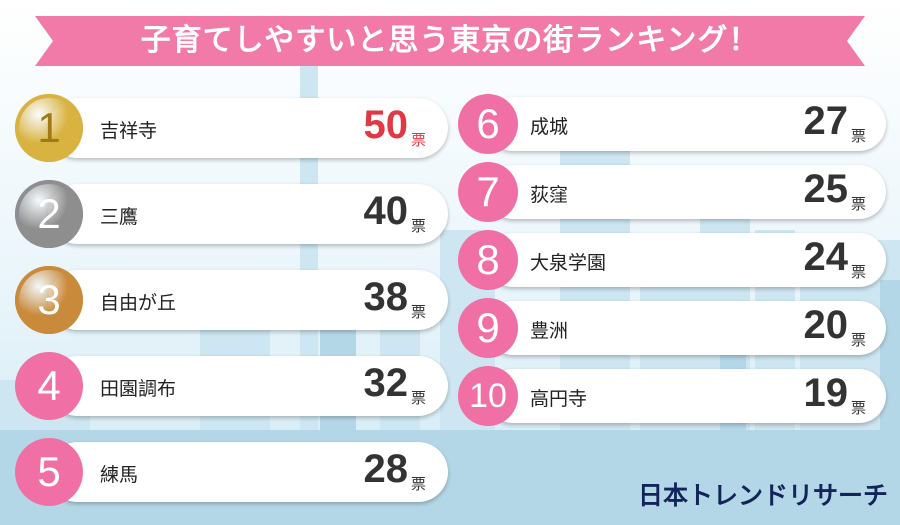 This screenshot has width=900, height=525. I want to click on rank-number: 4, so click(49, 385).